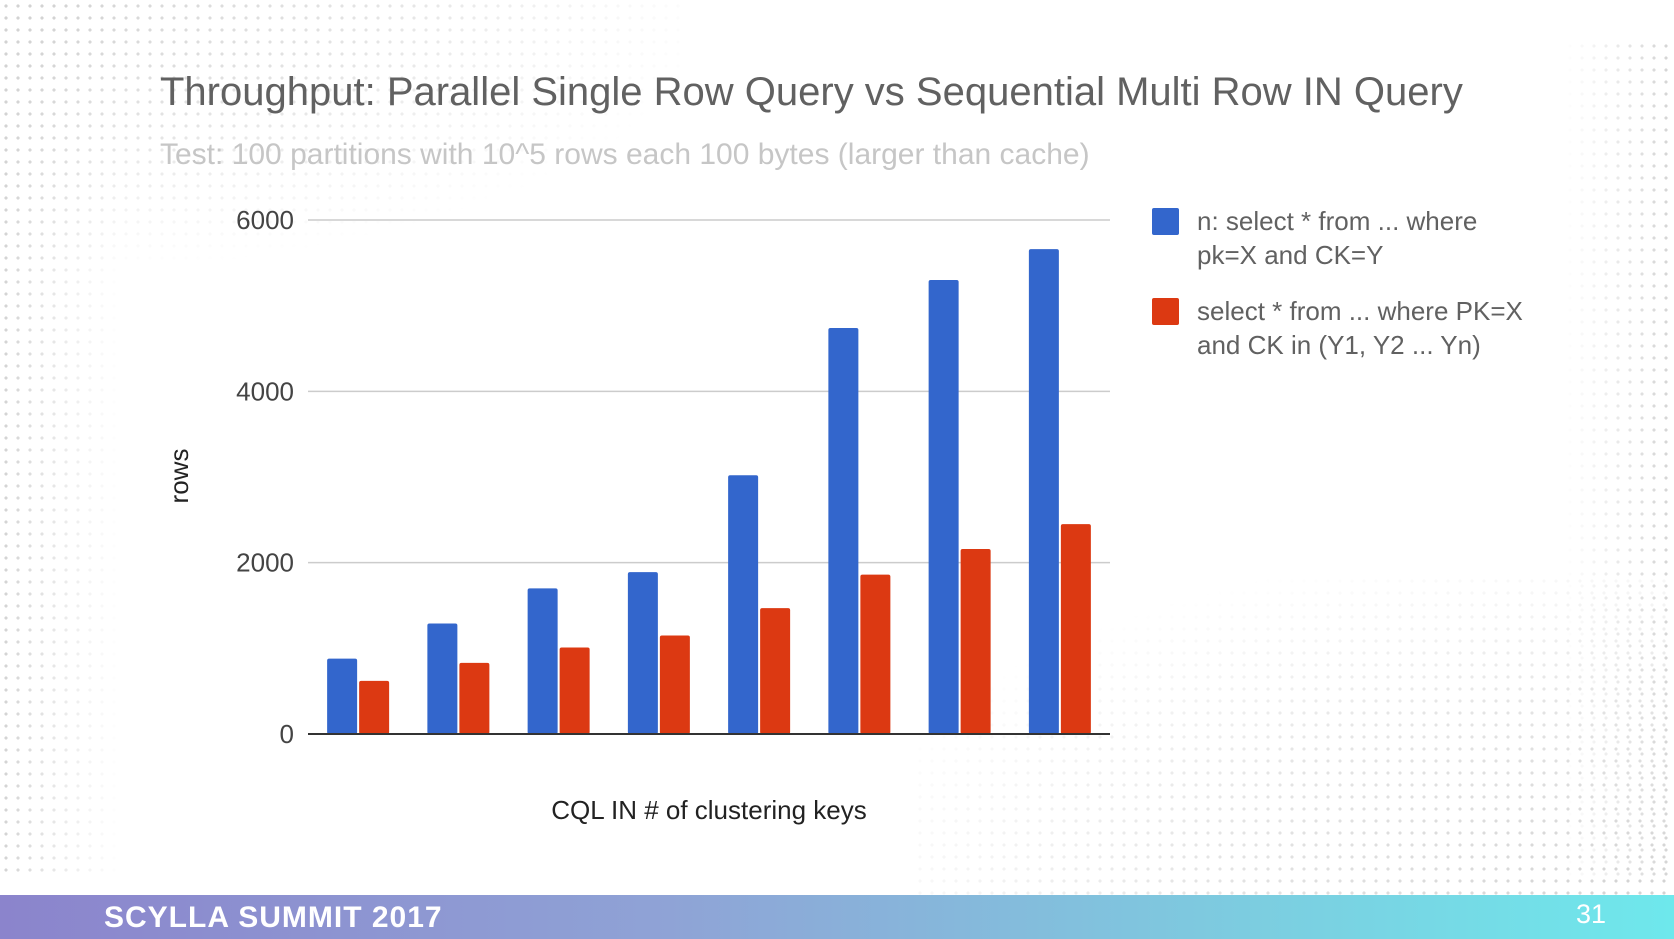  I want to click on legend-label-series-1: n: select * from ... where pk=X and CK=Y, so click(1337, 238).